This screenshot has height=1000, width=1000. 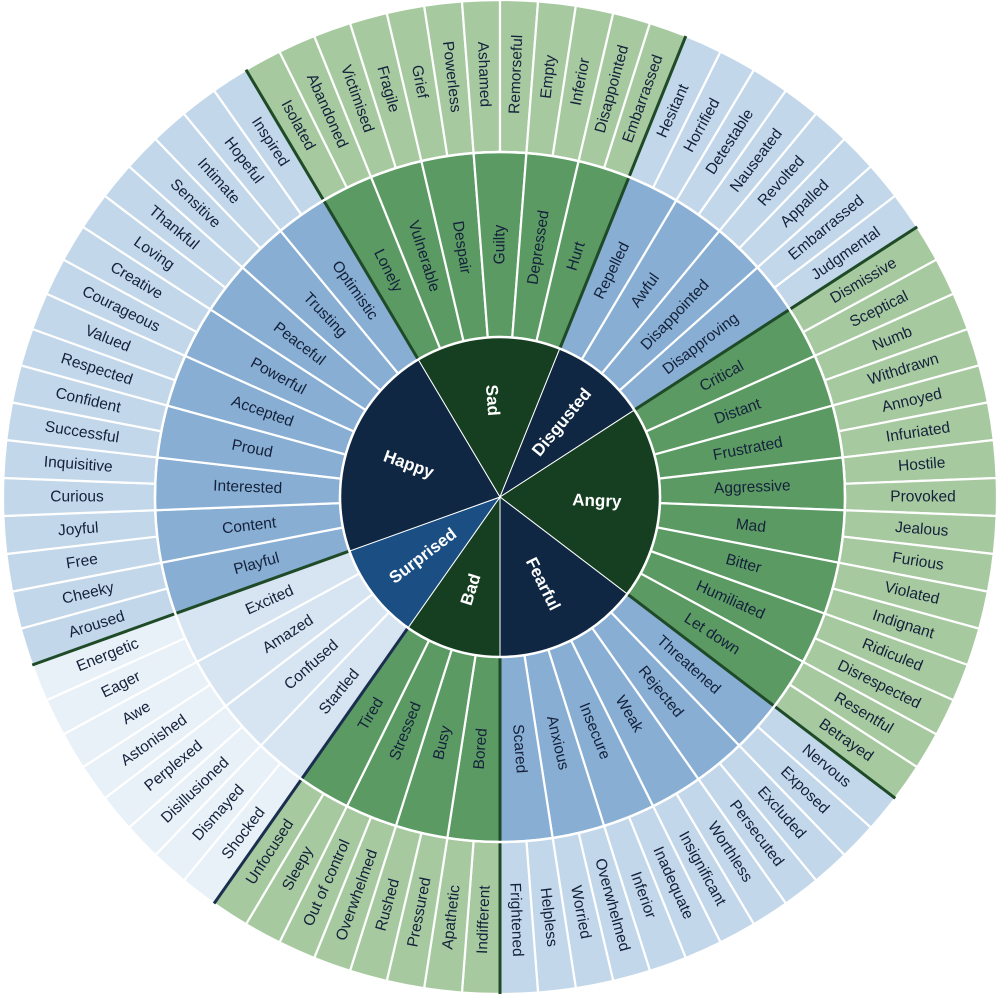 I want to click on divider-disgusted, so click(x=623, y=192).